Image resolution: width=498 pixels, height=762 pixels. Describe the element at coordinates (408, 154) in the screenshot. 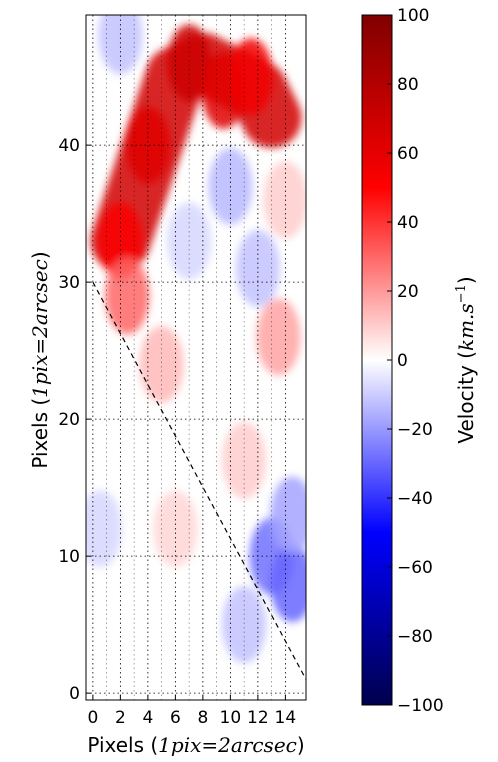

I see `colorbar-tick-label-2: 60` at that location.